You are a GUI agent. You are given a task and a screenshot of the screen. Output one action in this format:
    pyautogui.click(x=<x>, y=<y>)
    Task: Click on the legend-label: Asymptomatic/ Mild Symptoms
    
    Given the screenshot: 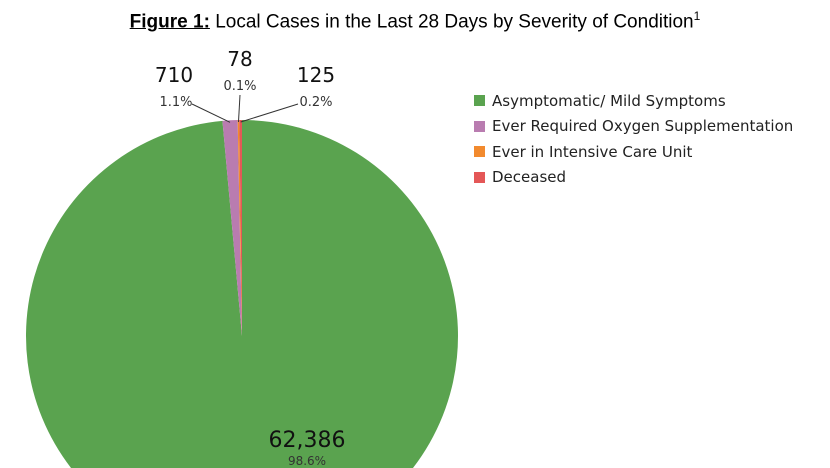 What is the action you would take?
    pyautogui.click(x=609, y=100)
    